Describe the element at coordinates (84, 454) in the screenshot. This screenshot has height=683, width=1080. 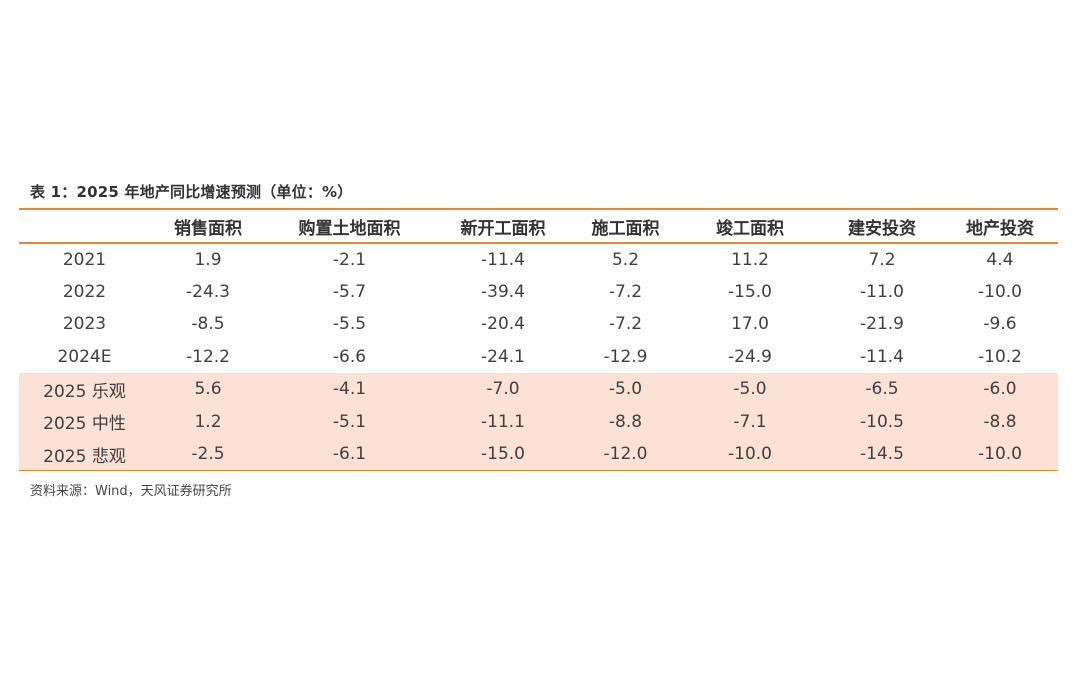
I see `row-label: 2025 悲观` at that location.